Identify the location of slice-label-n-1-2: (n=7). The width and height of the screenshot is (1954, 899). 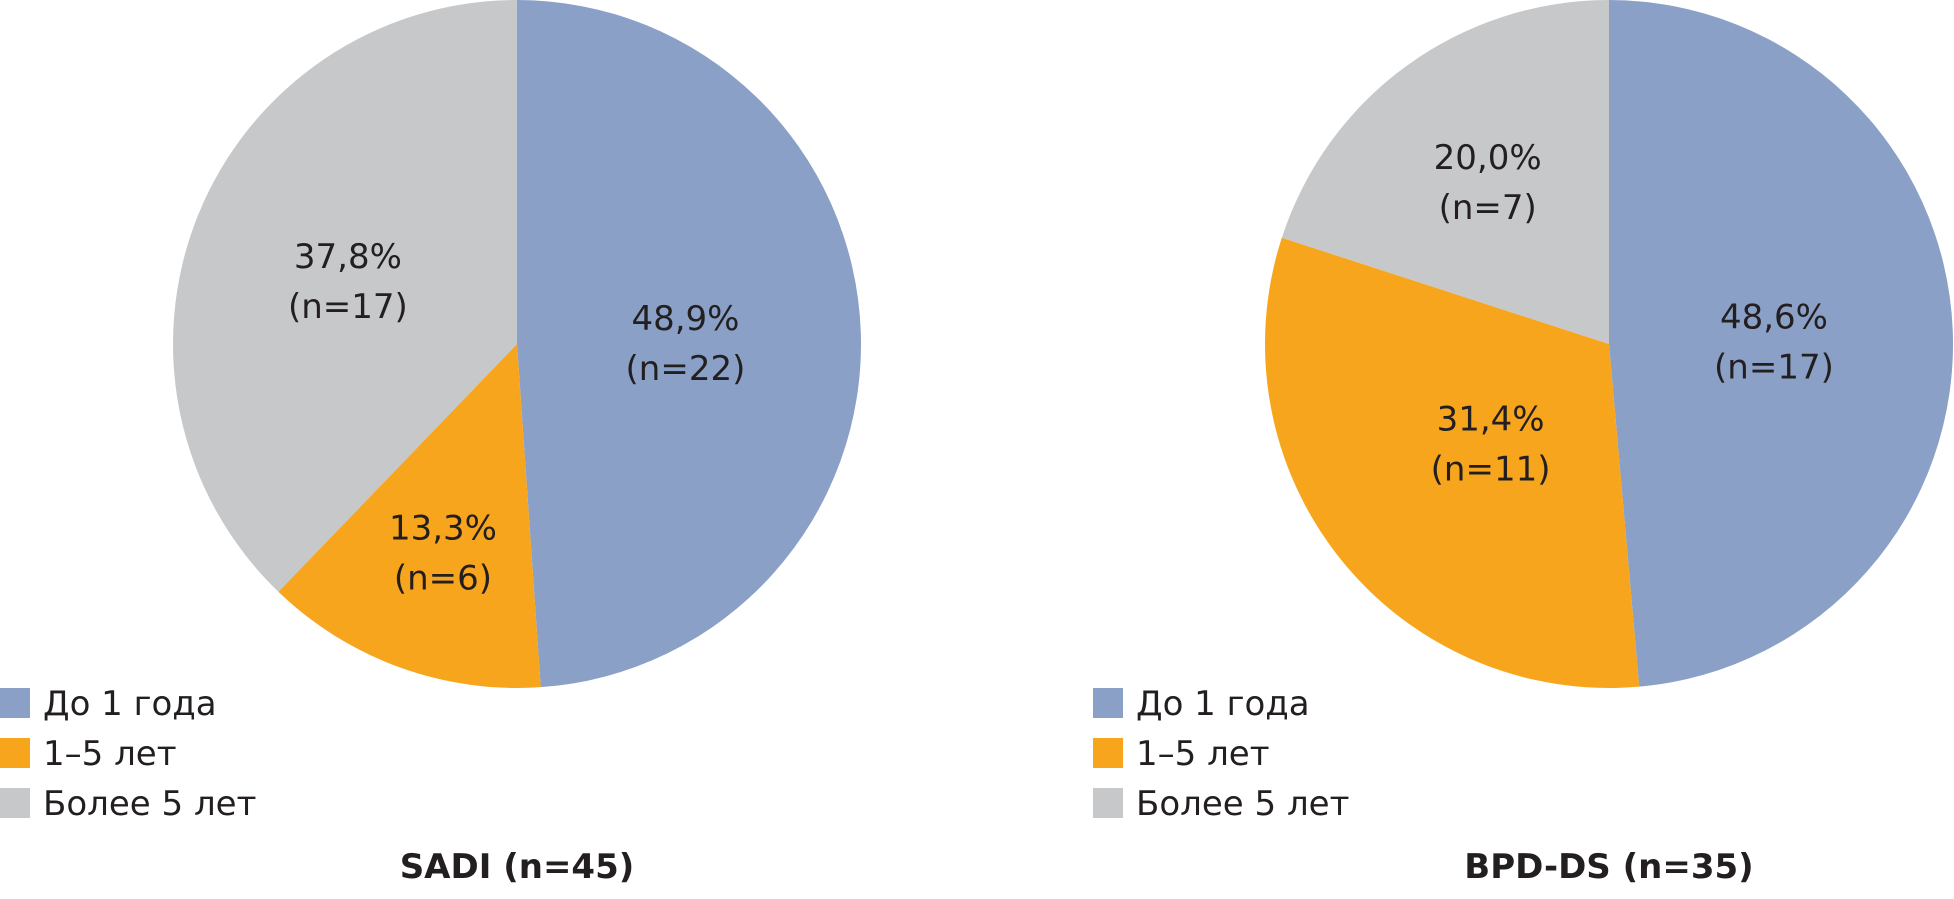
(1488, 208).